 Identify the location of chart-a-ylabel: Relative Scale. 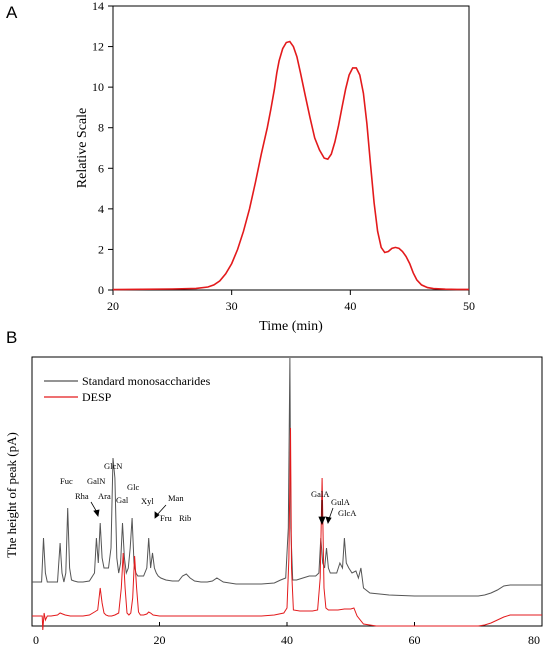
(82, 148).